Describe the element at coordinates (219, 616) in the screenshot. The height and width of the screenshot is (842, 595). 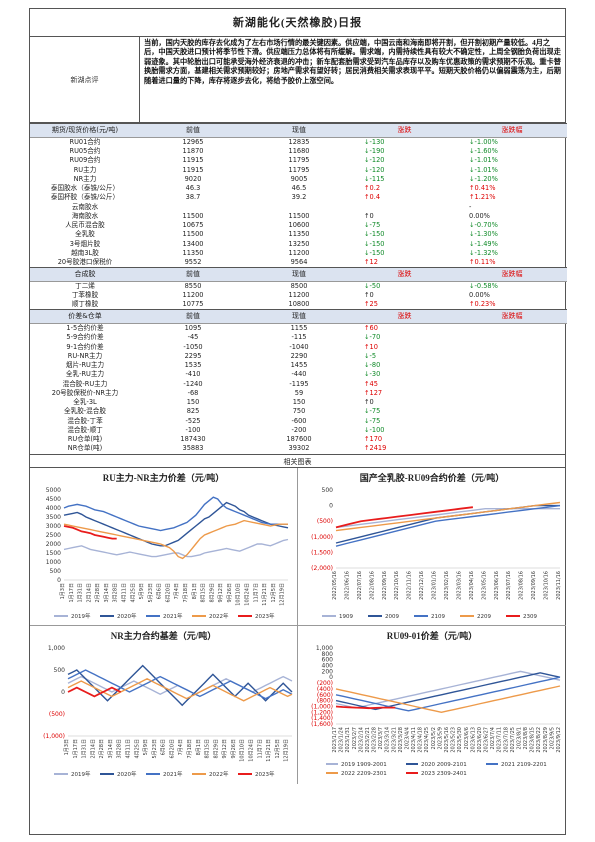
I see `legend-label: 2022年` at that location.